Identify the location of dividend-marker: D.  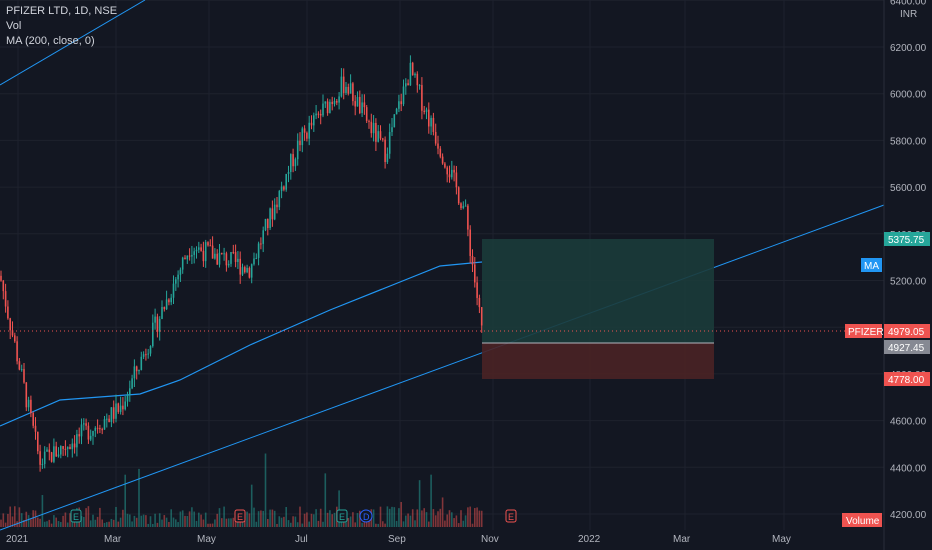
(366, 516).